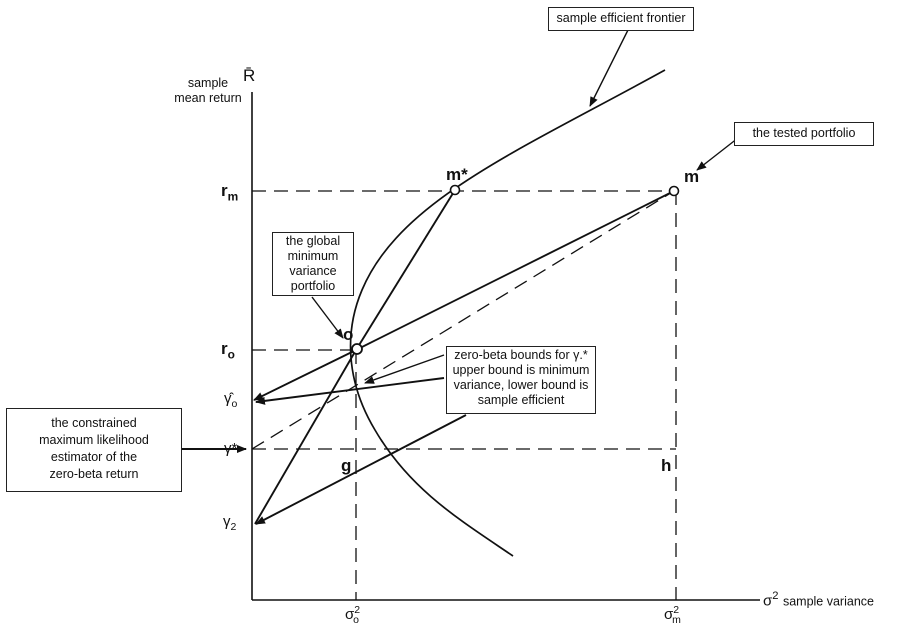 Image resolution: width=917 pixels, height=634 pixels. Describe the element at coordinates (674, 191) in the screenshot. I see `point-m` at that location.